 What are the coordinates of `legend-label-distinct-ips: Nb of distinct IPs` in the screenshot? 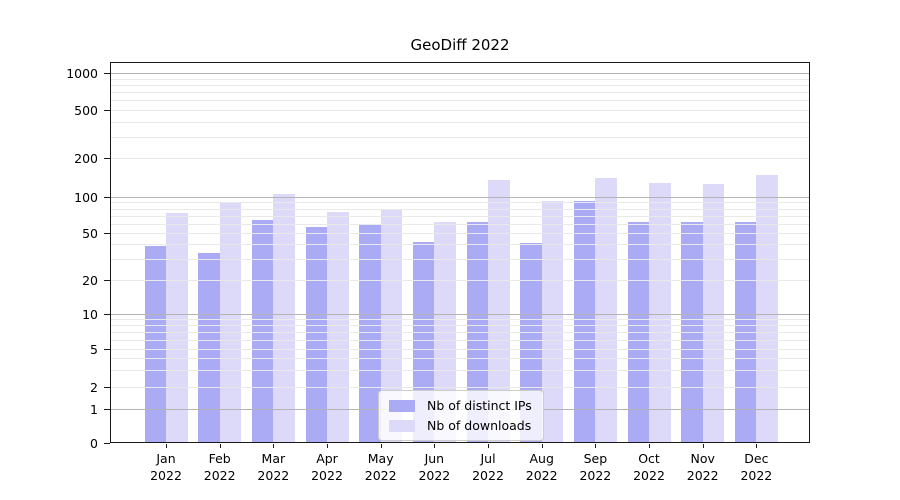 It's located at (479, 405).